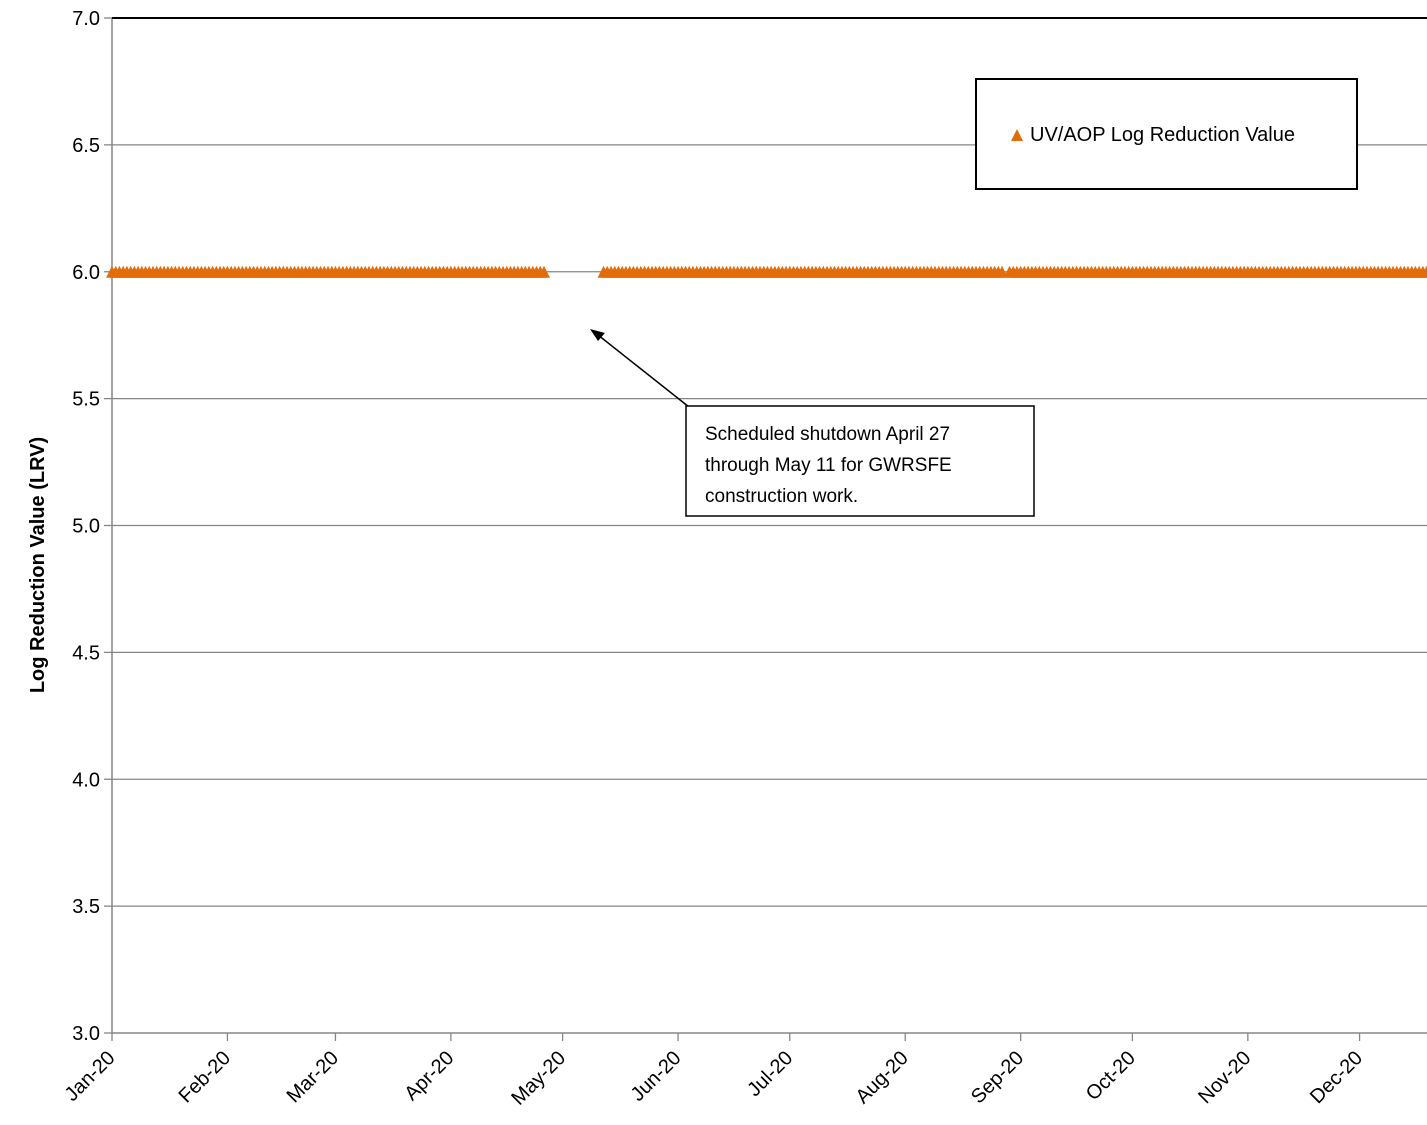 The width and height of the screenshot is (1427, 1125). Describe the element at coordinates (86, 400) in the screenshot. I see `y-tick-label: 5.5` at that location.